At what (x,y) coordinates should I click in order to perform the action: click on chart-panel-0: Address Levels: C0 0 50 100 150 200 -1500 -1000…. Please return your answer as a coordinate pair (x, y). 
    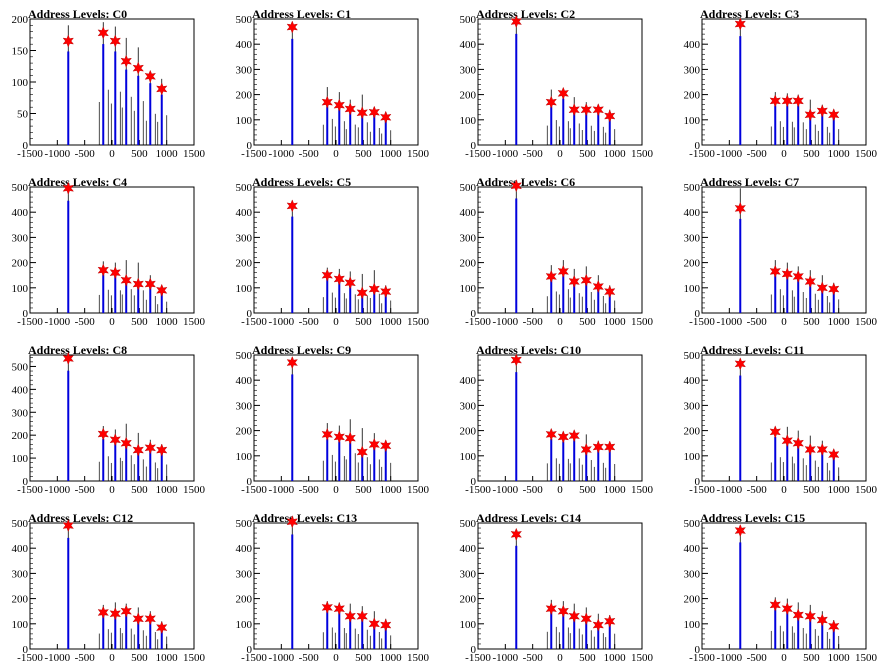
    Looking at the image, I should click on (112, 84).